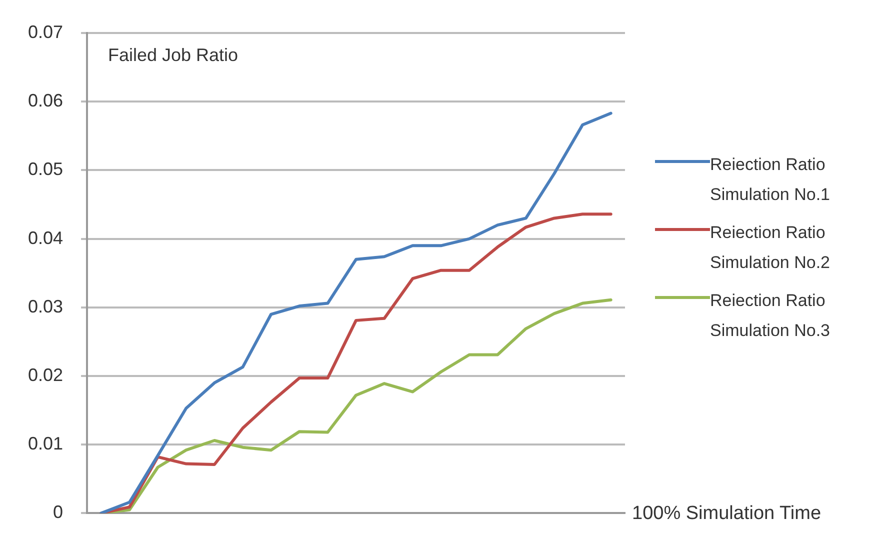 Image resolution: width=888 pixels, height=542 pixels. Describe the element at coordinates (46, 238) in the screenshot. I see `y-tick-label: 0.04` at that location.